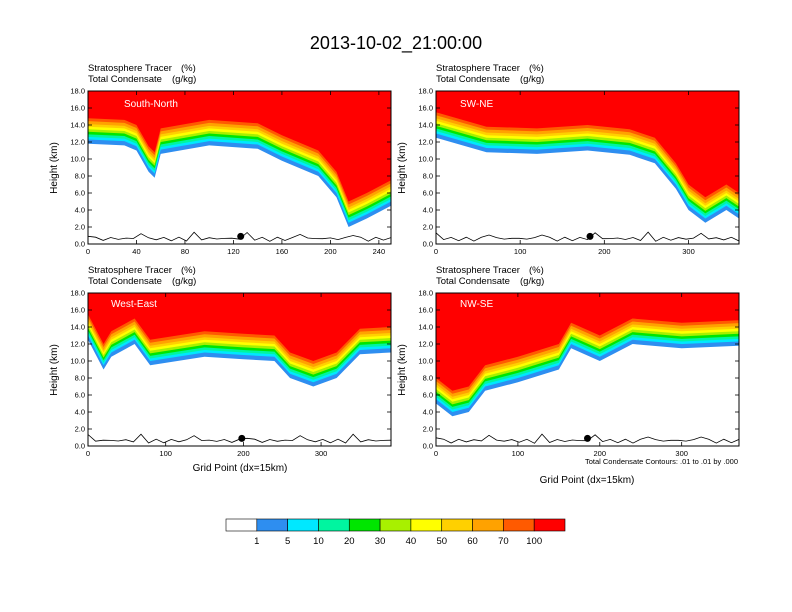 Image resolution: width=792 pixels, height=612 pixels. I want to click on panel-label: NW-SE, so click(476, 304).